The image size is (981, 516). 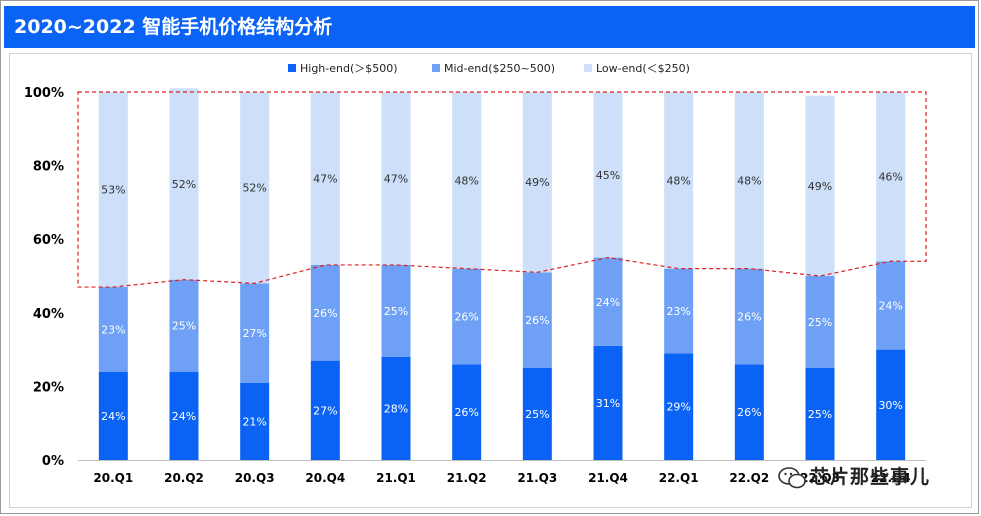 I want to click on chart-title: 2020~2022 智能手机价格结构分析, so click(x=173, y=27).